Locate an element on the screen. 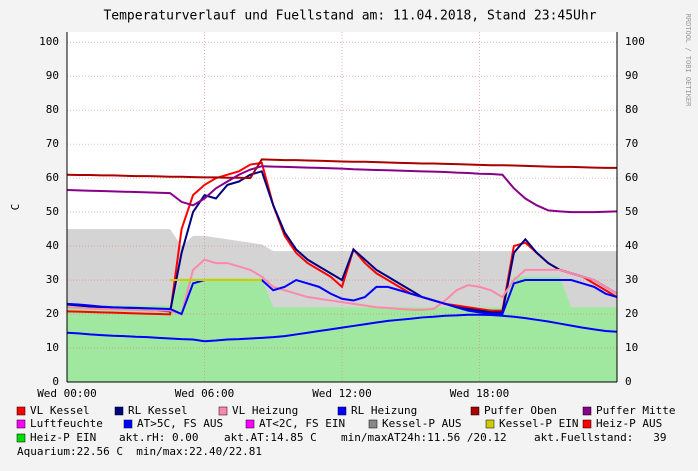 This screenshot has width=698, height=471. info-text: akt.rH: 0.00 is located at coordinates (158, 437).